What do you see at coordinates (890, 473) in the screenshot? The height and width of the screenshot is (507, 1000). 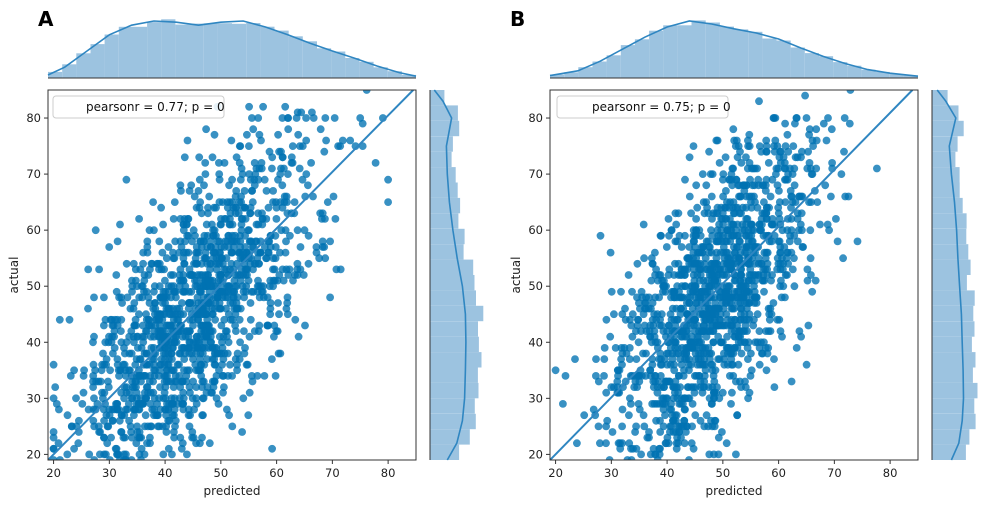 I see `x-tick-label: 80` at bounding box center [890, 473].